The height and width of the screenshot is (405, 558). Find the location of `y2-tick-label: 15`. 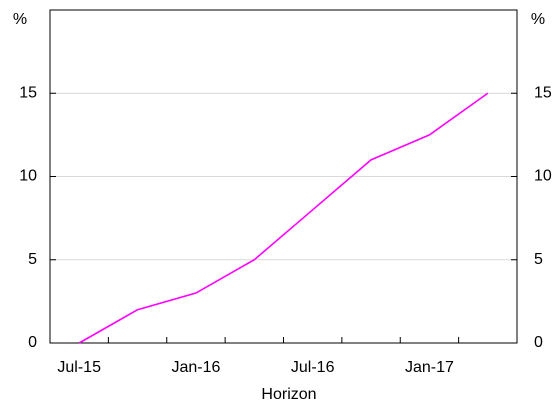

y2-tick-label: 15 is located at coordinates (543, 92).